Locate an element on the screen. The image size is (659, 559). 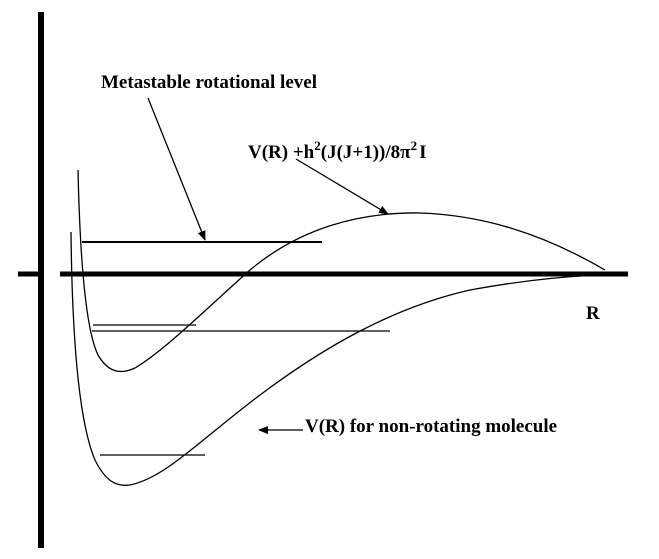
metastable-label: Metastable rotational level is located at coordinates (209, 82).